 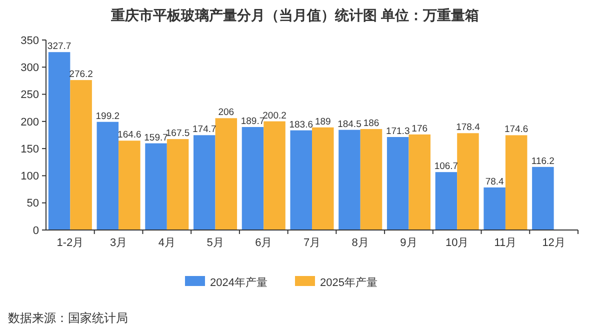 I want to click on y-tick-label: 300, so click(x=29, y=68).